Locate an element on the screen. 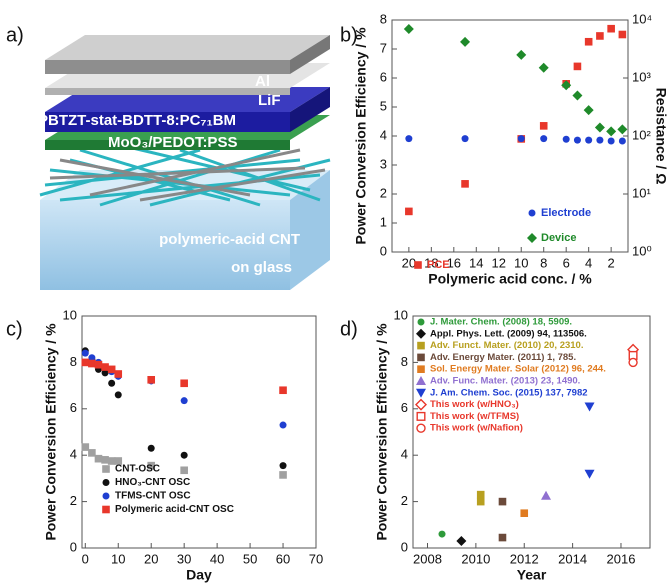 The width and height of the screenshot is (668, 586). x-tick-label: 60 is located at coordinates (283, 558).